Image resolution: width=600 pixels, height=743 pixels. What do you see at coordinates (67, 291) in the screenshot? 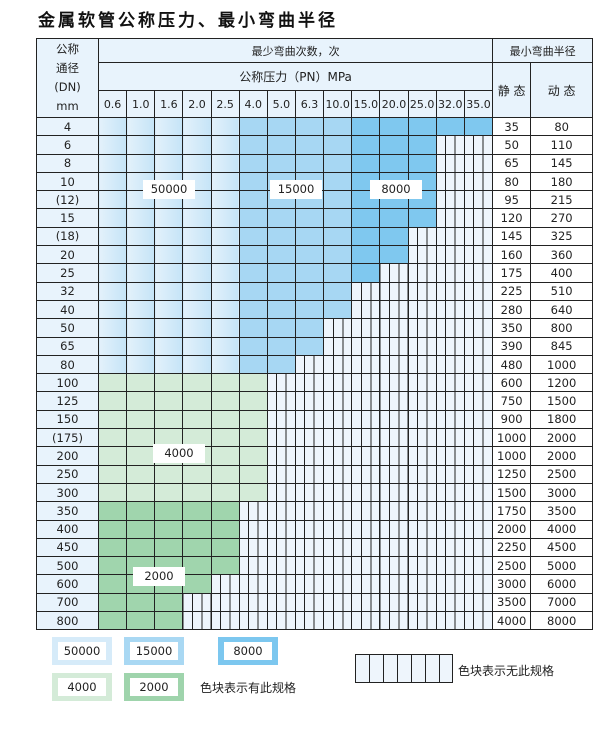
I see `dn-cell: 32` at bounding box center [67, 291].